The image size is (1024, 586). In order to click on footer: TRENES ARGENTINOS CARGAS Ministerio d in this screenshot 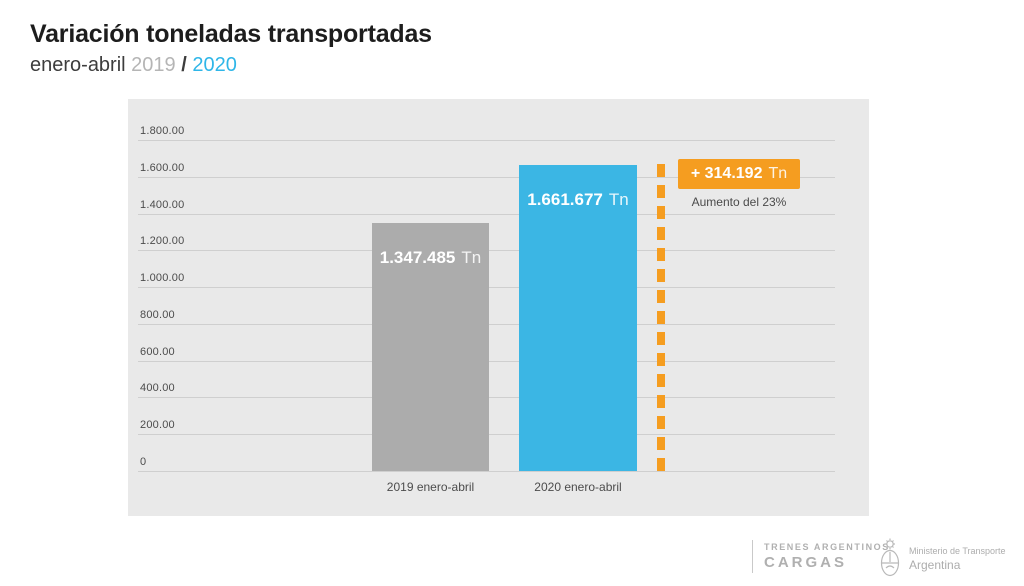, I will do `click(512, 561)`.